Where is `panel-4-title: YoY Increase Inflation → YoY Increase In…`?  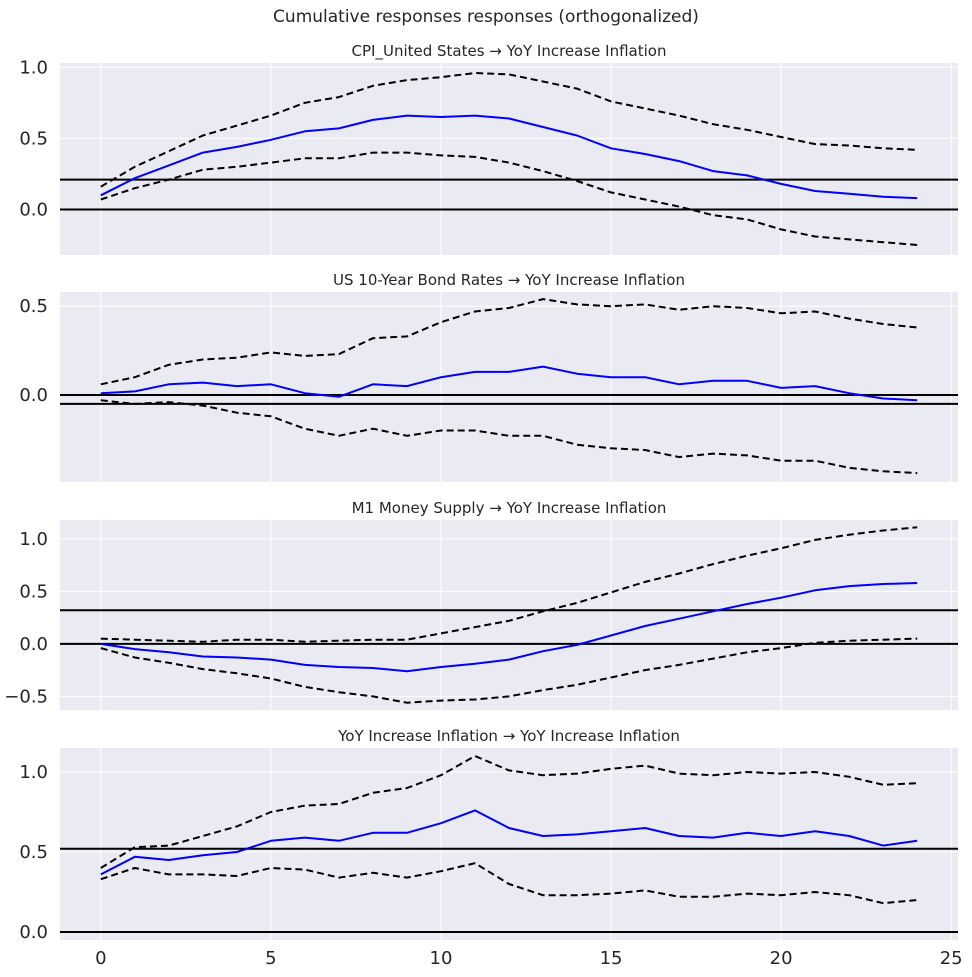 panel-4-title: YoY Increase Inflation → YoY Increase In… is located at coordinates (508, 736).